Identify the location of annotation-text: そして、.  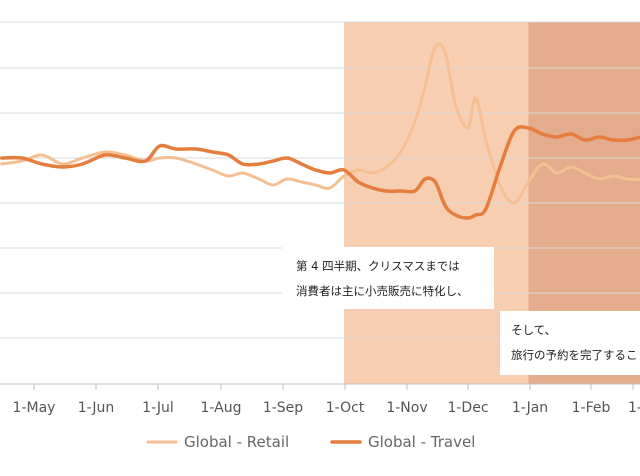
(533, 330).